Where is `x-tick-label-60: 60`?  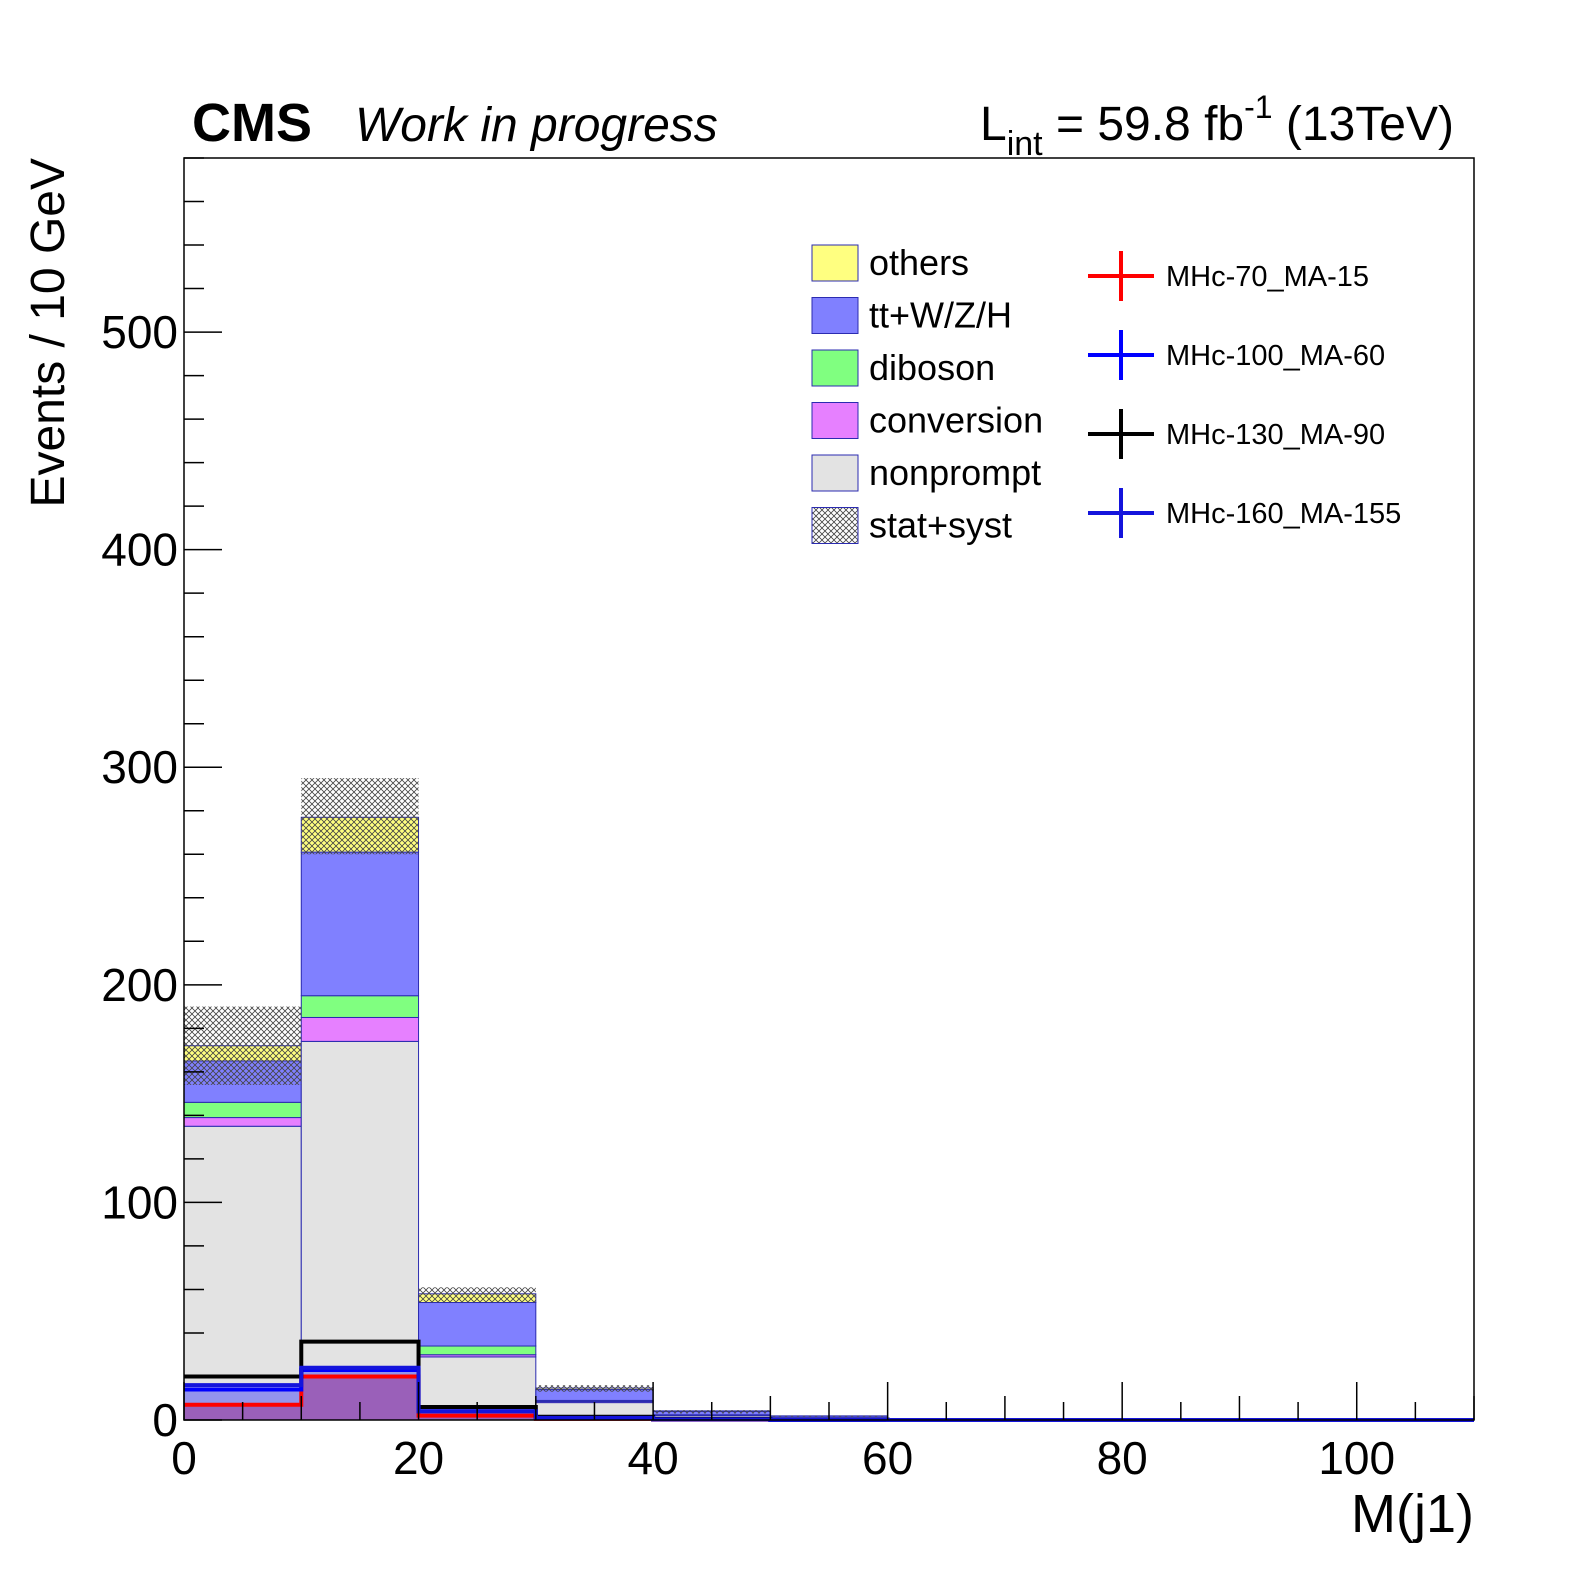 x-tick-label-60: 60 is located at coordinates (887, 1458).